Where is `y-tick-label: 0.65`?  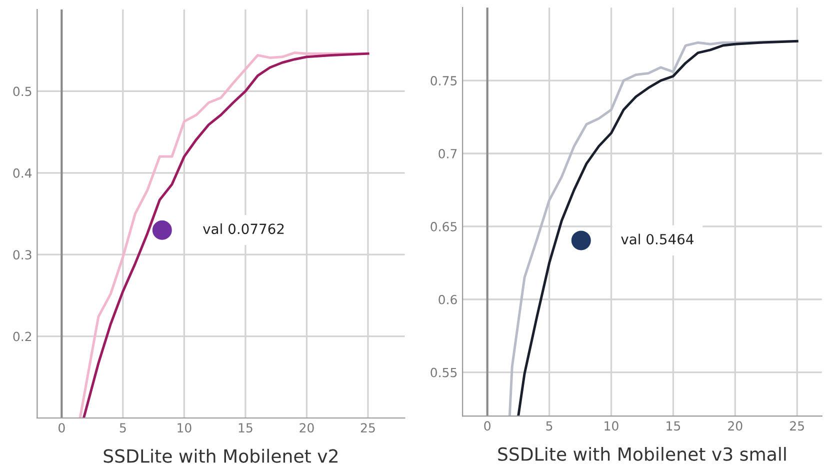
y-tick-label: 0.65 is located at coordinates (443, 227).